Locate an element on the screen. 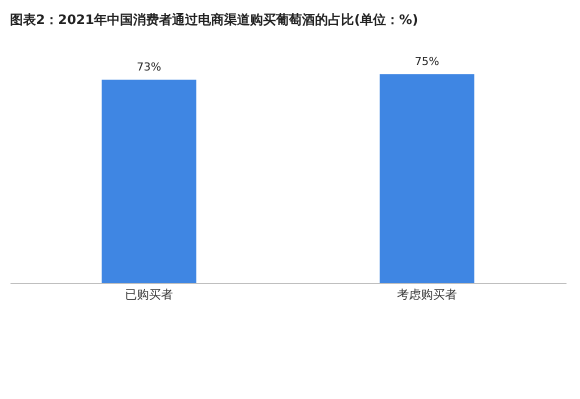  x-tick-label: 已购买者 is located at coordinates (149, 295).